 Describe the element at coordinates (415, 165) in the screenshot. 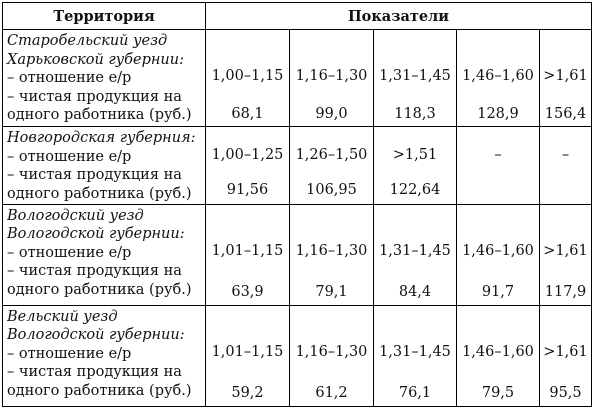

I see `value-cell: >1,51 122,64` at that location.